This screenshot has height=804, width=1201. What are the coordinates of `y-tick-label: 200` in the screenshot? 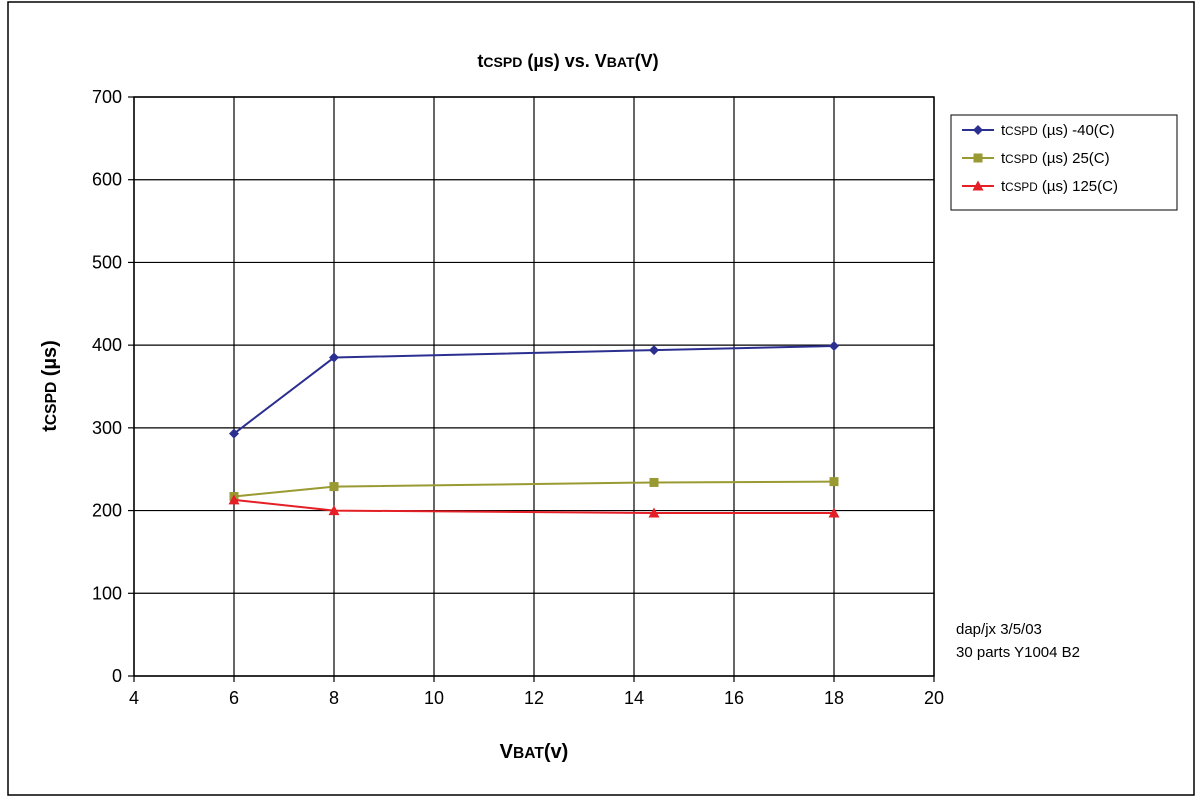 It's located at (107, 511).